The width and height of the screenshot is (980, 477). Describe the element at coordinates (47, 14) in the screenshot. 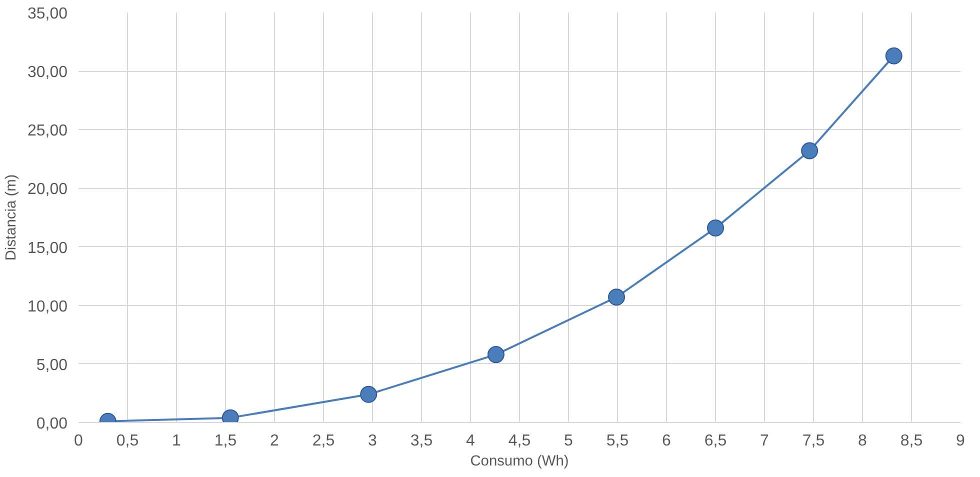

I see `y-tick-label: 35,00` at that location.